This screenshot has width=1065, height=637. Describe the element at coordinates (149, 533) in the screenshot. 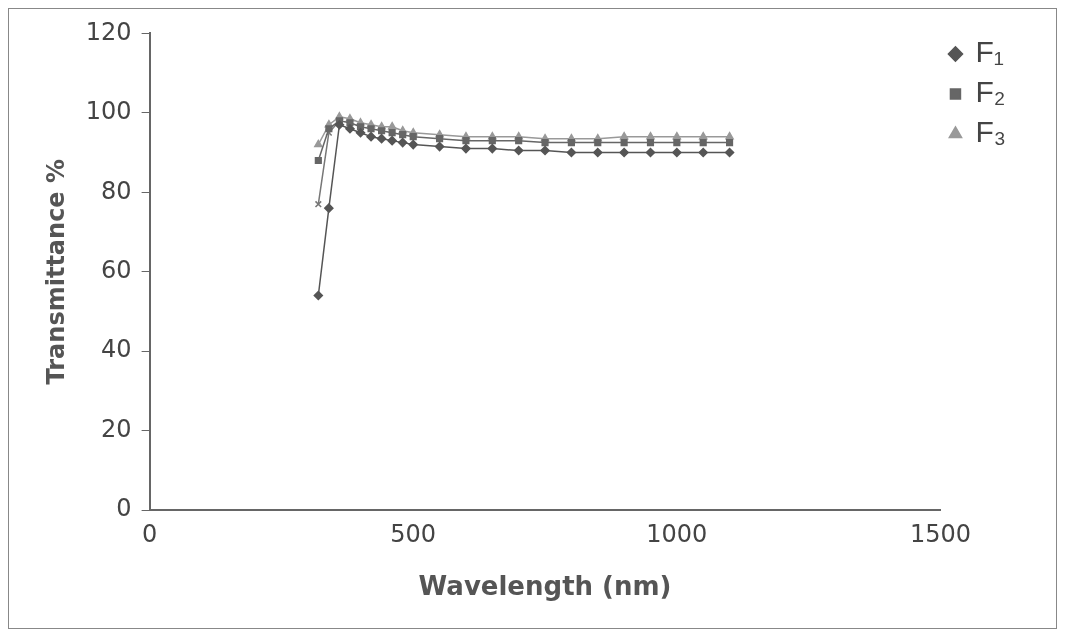

I see `x-tick-label: 0` at that location.